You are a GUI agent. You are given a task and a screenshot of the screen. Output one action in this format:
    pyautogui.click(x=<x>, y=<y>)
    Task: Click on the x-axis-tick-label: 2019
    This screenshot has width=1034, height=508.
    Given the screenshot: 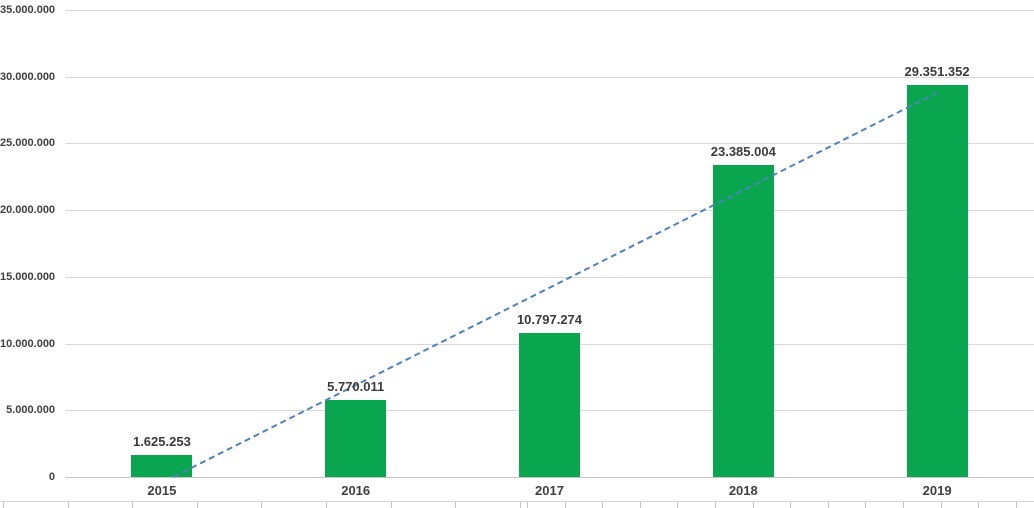 What is the action you would take?
    pyautogui.click(x=937, y=490)
    